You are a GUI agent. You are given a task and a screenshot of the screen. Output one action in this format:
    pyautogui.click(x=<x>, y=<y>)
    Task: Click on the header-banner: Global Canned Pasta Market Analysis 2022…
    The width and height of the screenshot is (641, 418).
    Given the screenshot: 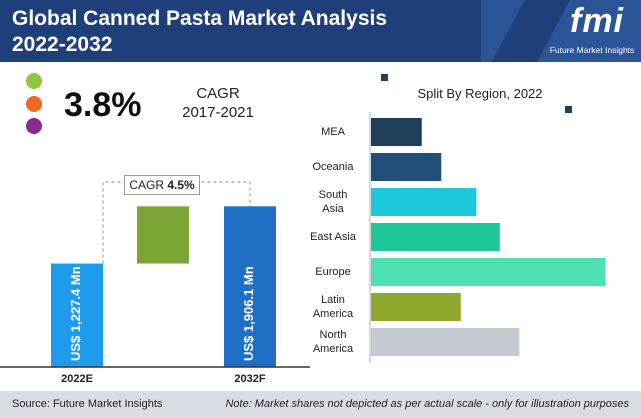 What is the action you would take?
    pyautogui.click(x=320, y=31)
    